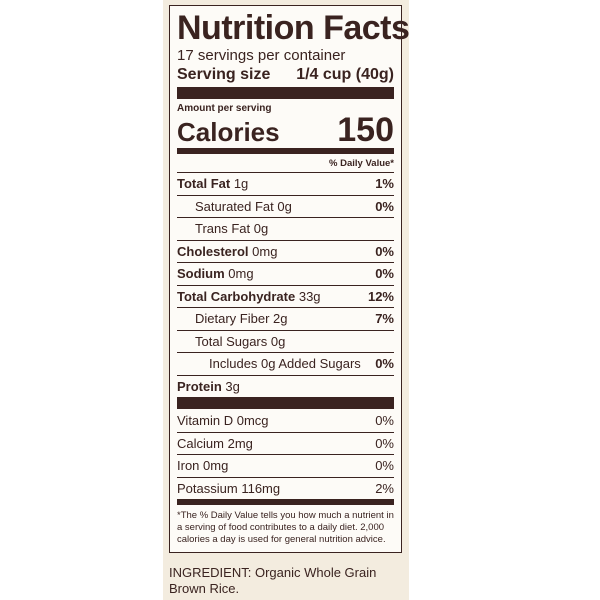 The width and height of the screenshot is (600, 600). Describe the element at coordinates (309, 296) in the screenshot. I see `nutrient-amount: 33g` at that location.